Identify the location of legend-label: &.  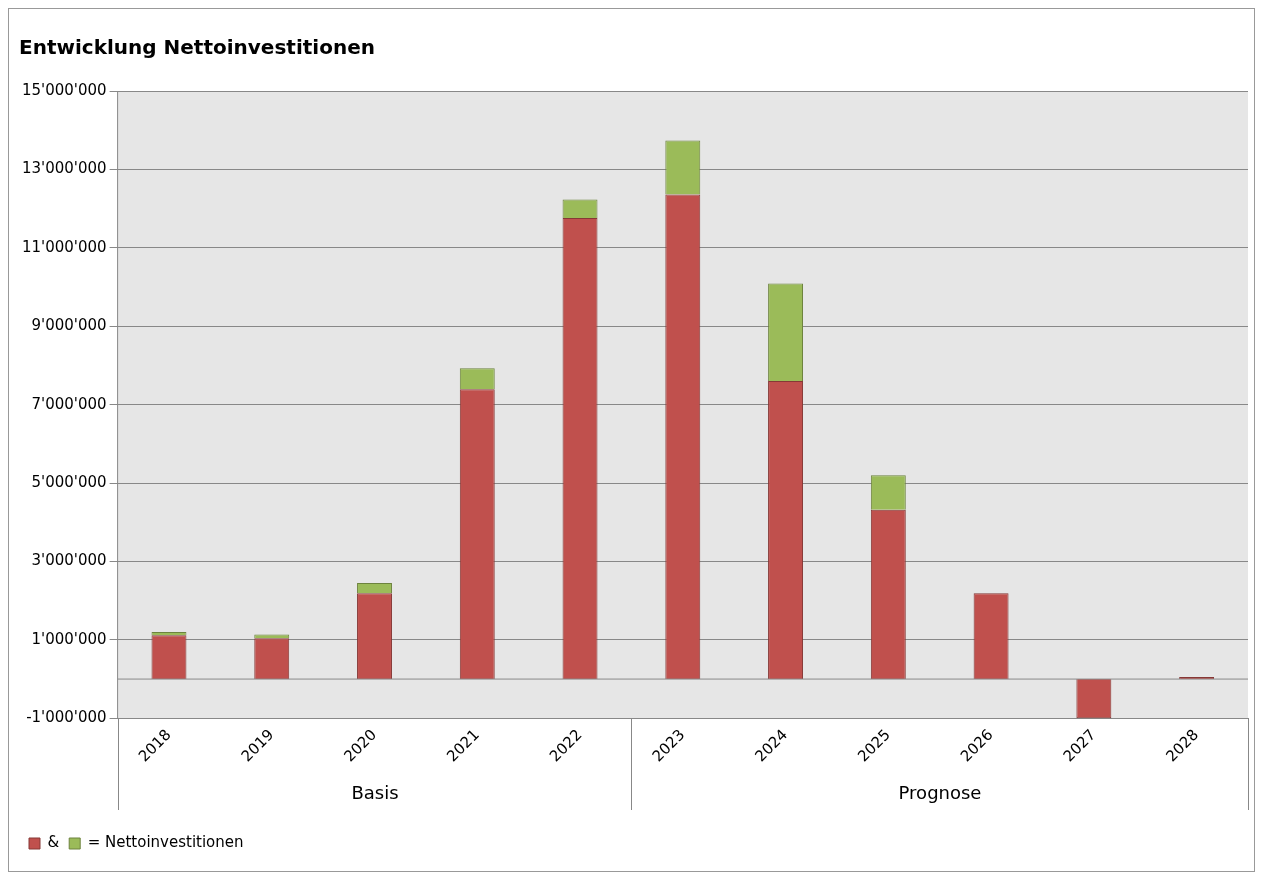
(53, 842).